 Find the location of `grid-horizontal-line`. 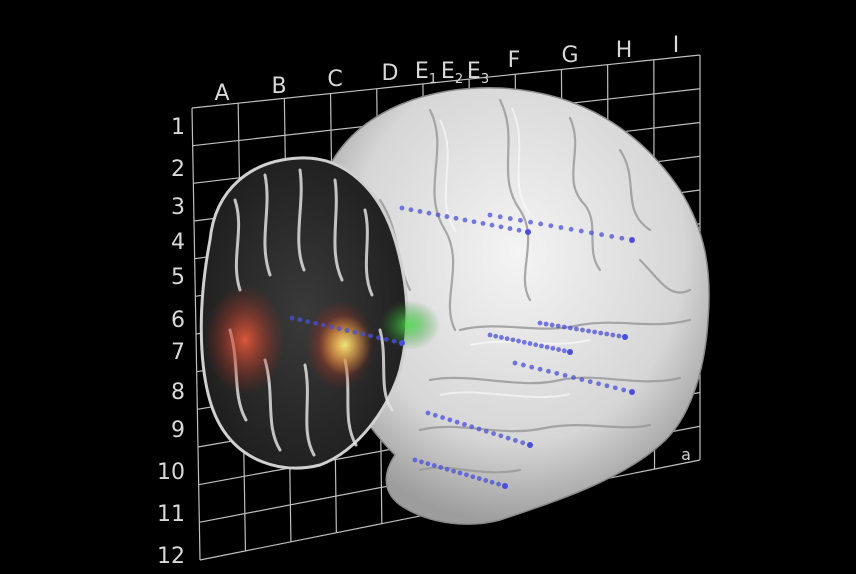

grid-horizontal-line is located at coordinates (446, 81).